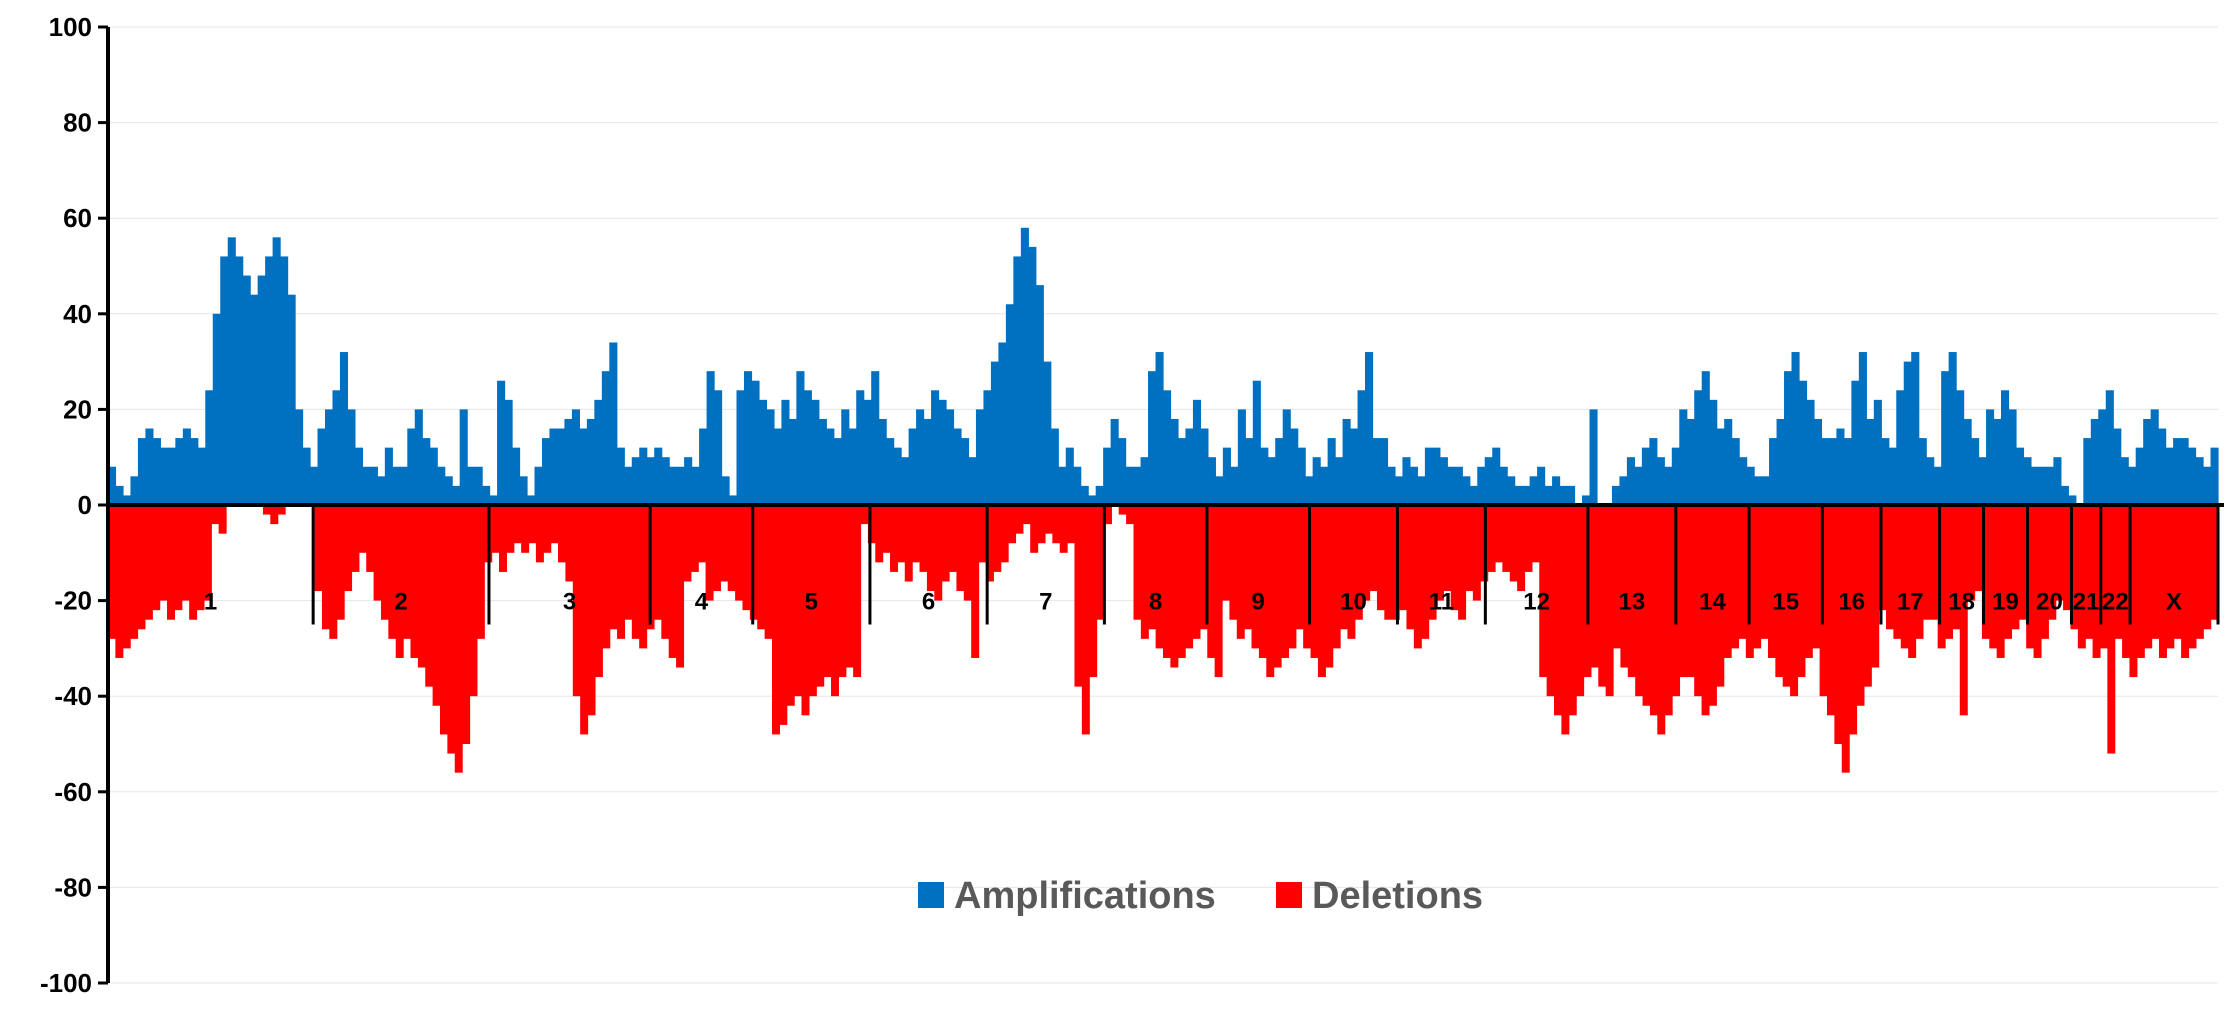 Image resolution: width=2238 pixels, height=1009 pixels. Describe the element at coordinates (66, 983) in the screenshot. I see `y-tick-label: -100` at that location.